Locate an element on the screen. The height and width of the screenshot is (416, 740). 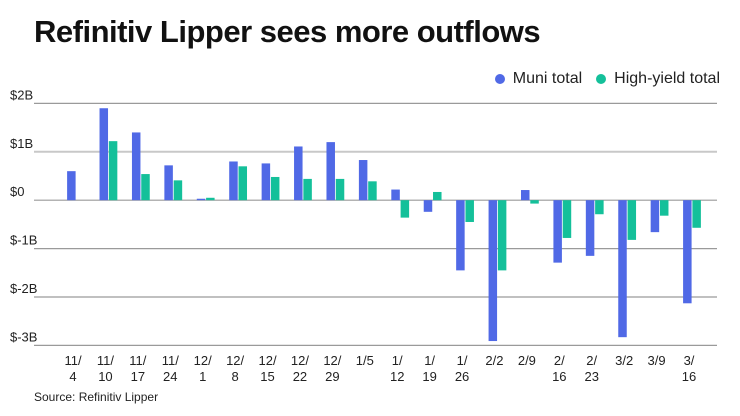
legend-label-high-yield: High-yield total is located at coordinates (667, 78).